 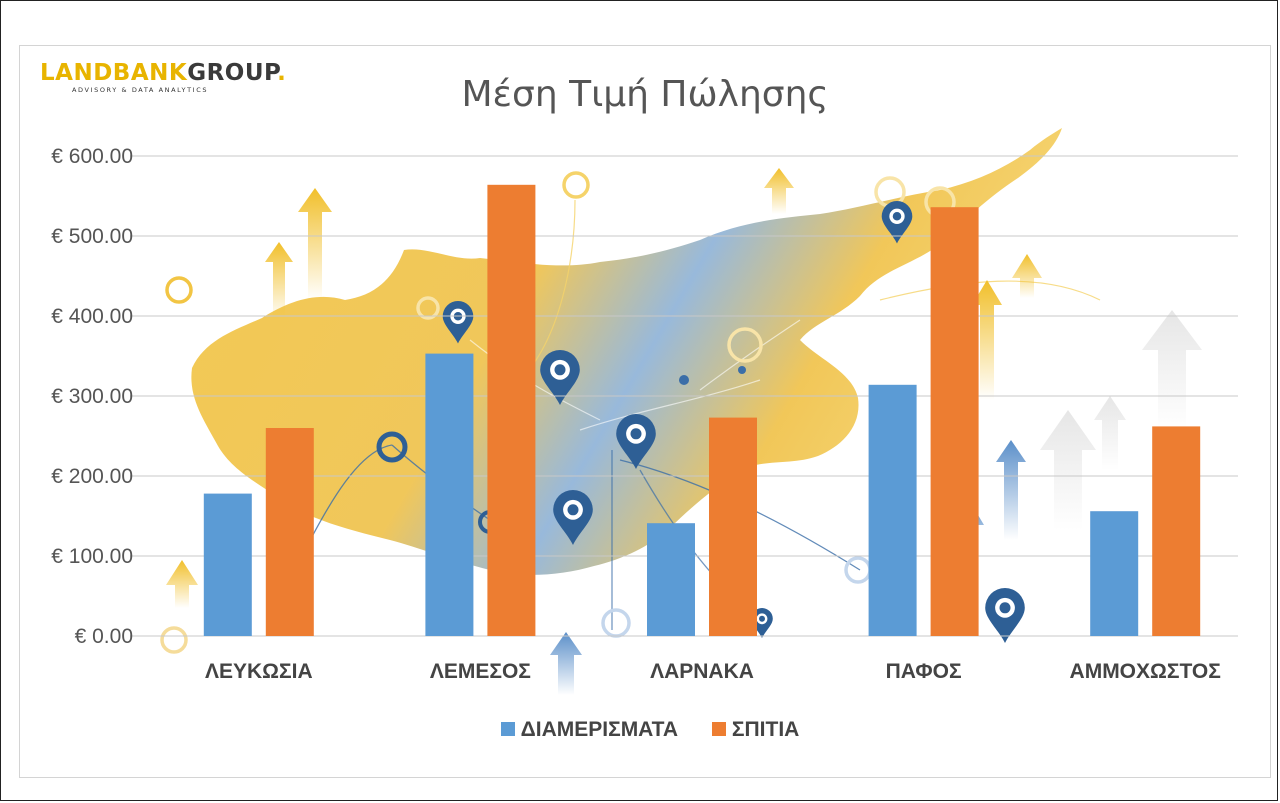 What do you see at coordinates (232, 73) in the screenshot?
I see `logo-text-group: GROUP` at bounding box center [232, 73].